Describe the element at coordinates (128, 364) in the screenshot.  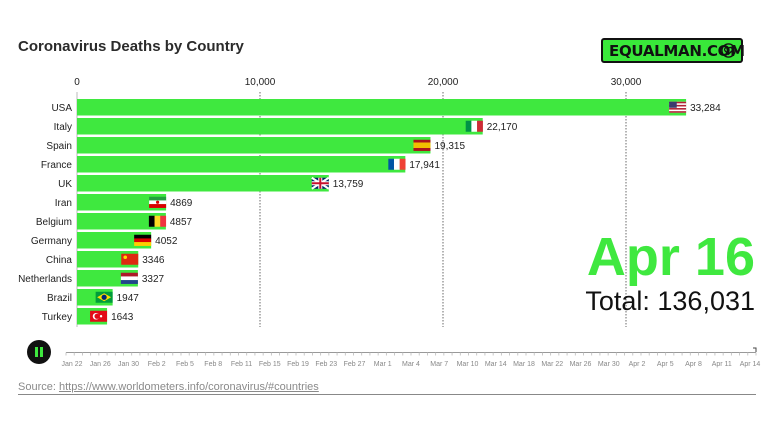
I see `timeline-label: Jan 30` at that location.